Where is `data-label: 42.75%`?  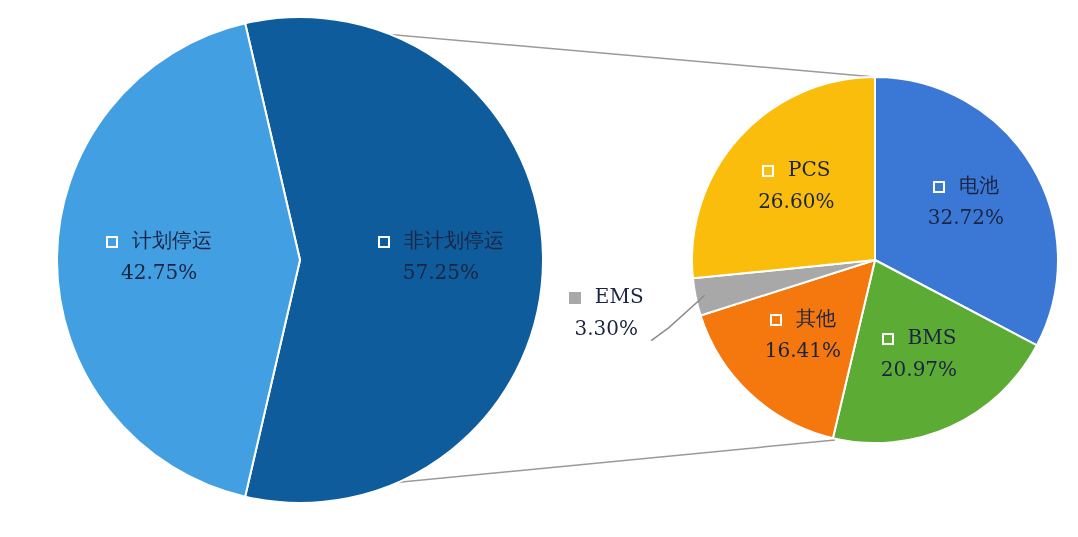 data-label: 42.75% is located at coordinates (159, 272).